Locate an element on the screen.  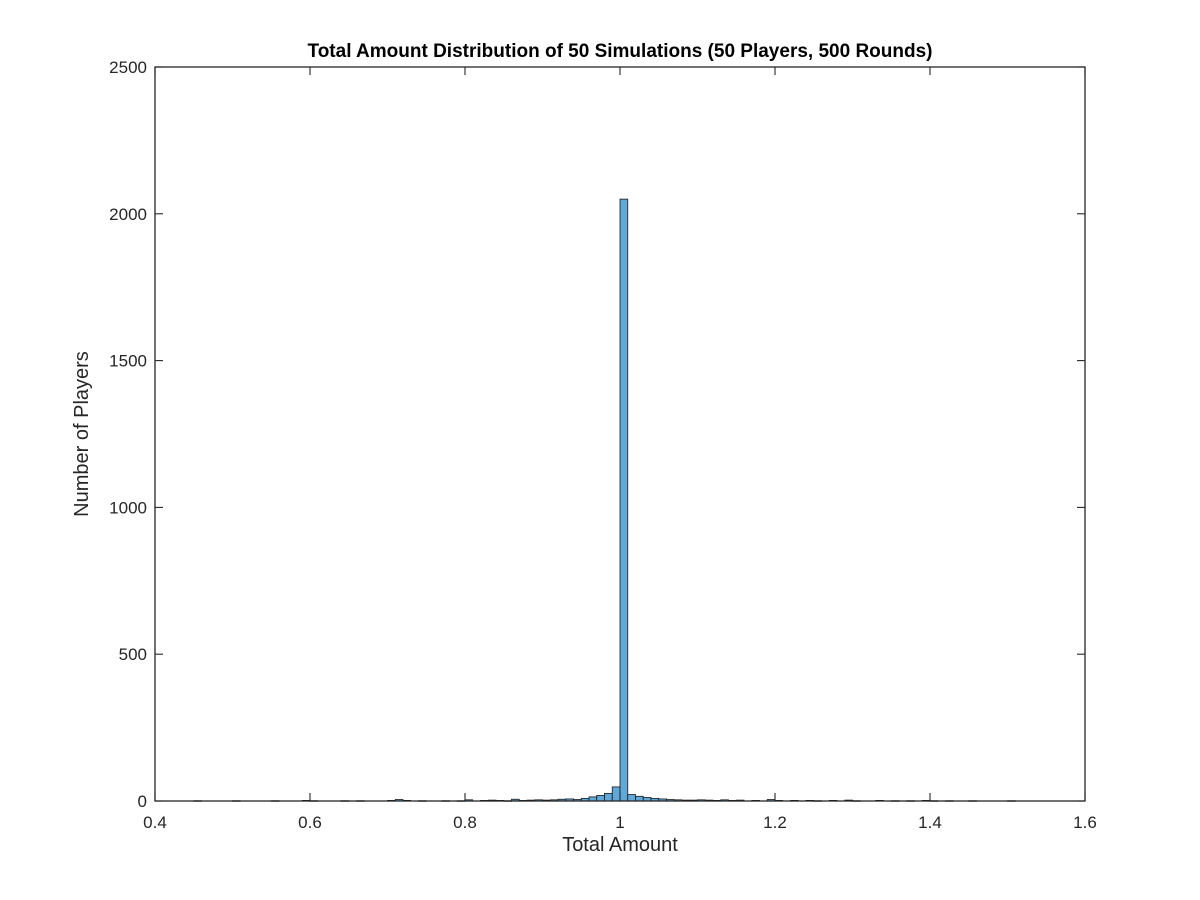
x-tick-label: 0.4 is located at coordinates (155, 822).